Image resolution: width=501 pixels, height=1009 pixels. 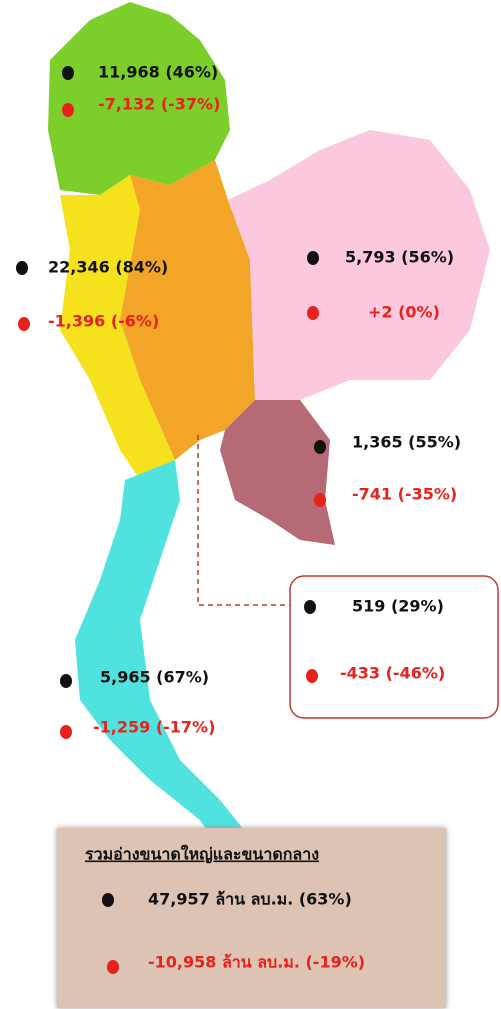 I want to click on region-east, so click(x=277, y=472).